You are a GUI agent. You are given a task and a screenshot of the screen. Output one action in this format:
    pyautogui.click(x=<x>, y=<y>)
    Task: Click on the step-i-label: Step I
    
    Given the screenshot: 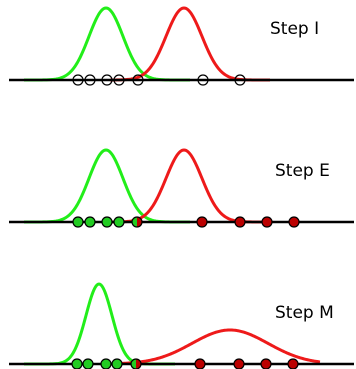 What is the action you would take?
    pyautogui.click(x=294, y=29)
    